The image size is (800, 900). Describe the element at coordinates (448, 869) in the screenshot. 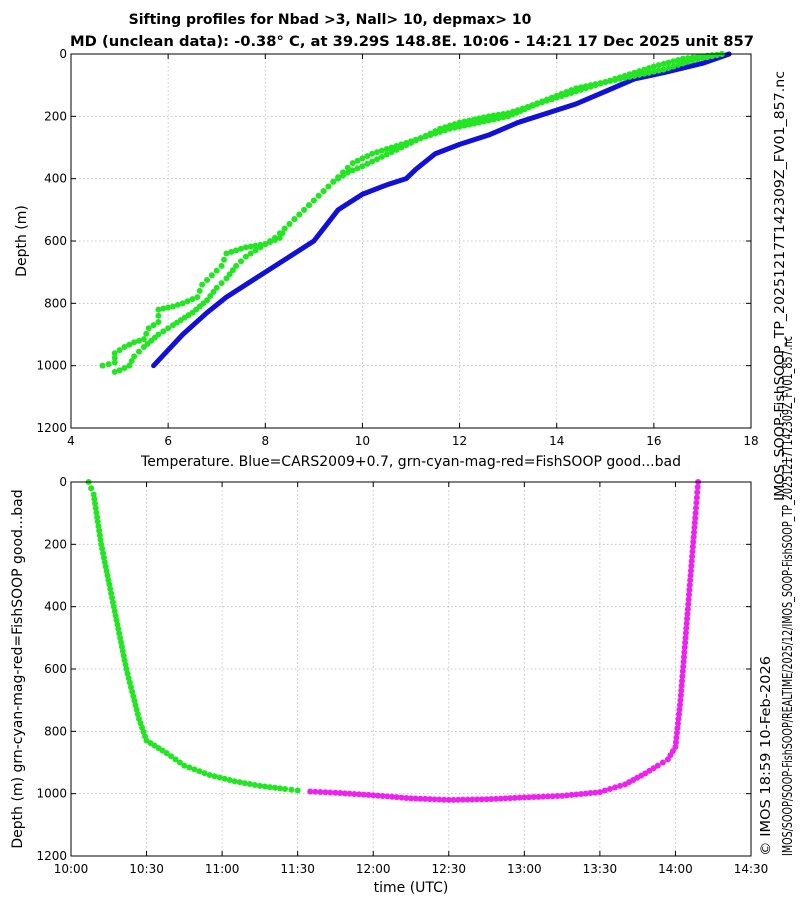

I see `x-tick-label: 12:30` at that location.